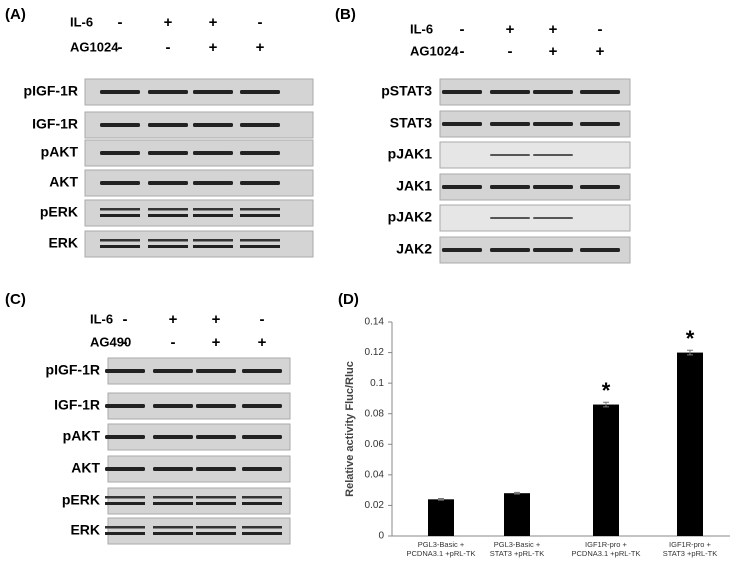  I want to click on blot-label: pIGF-1R, so click(73, 370).